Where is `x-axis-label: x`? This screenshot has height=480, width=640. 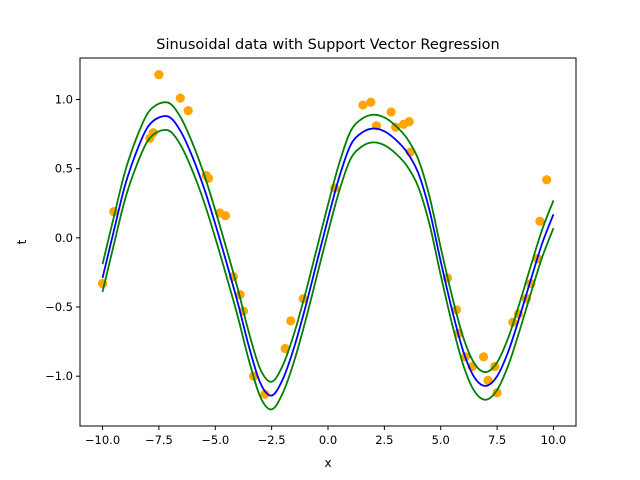 x-axis-label: x is located at coordinates (327, 463).